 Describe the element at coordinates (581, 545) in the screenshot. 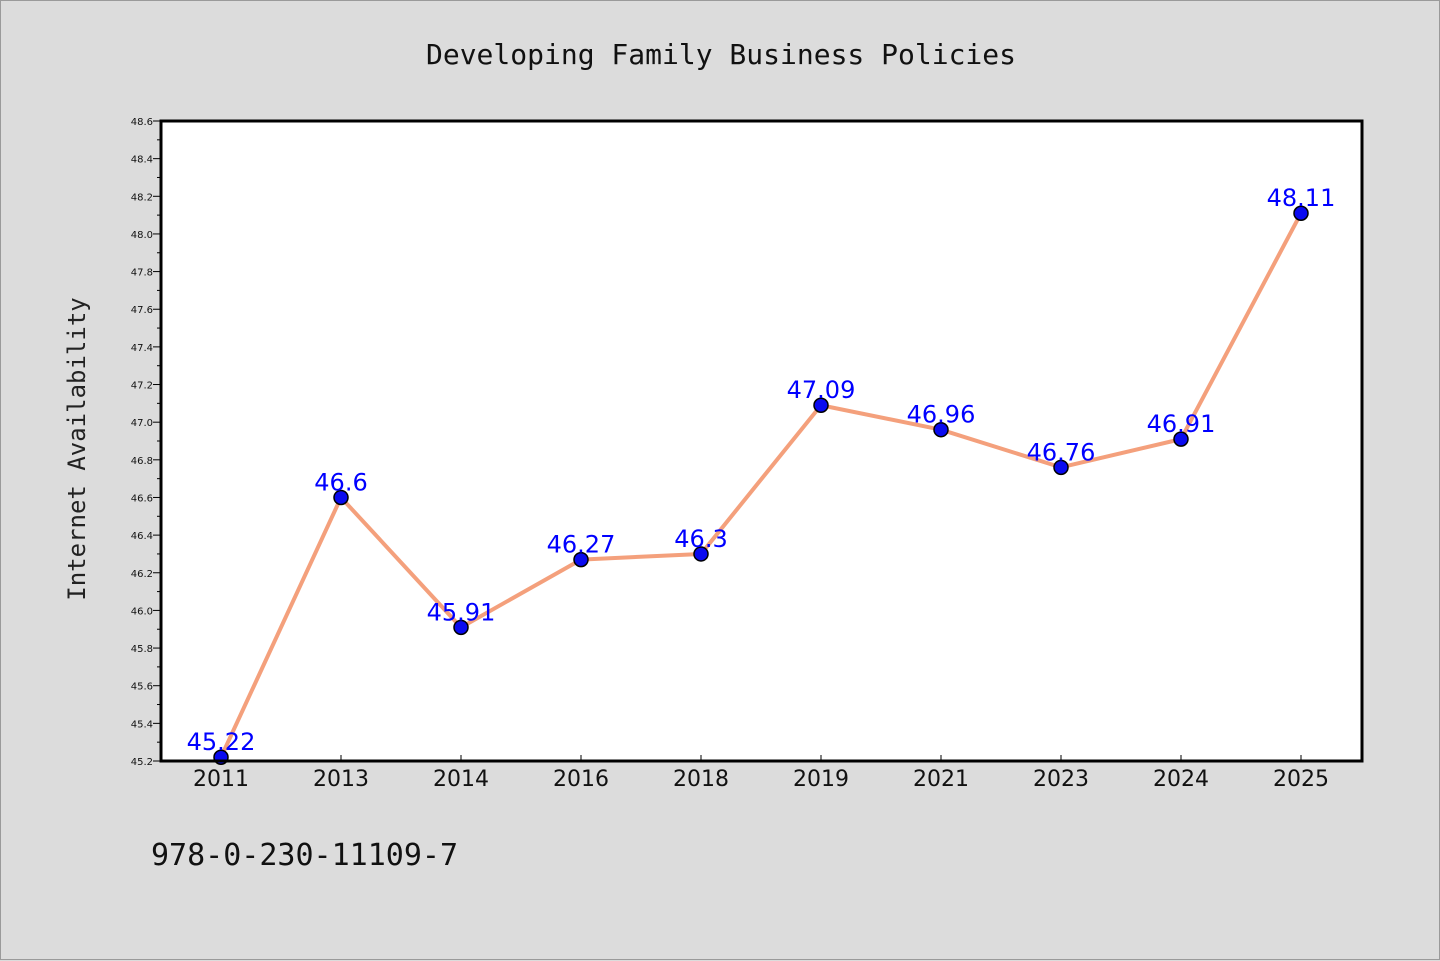

I see `data-label: 46.27` at that location.